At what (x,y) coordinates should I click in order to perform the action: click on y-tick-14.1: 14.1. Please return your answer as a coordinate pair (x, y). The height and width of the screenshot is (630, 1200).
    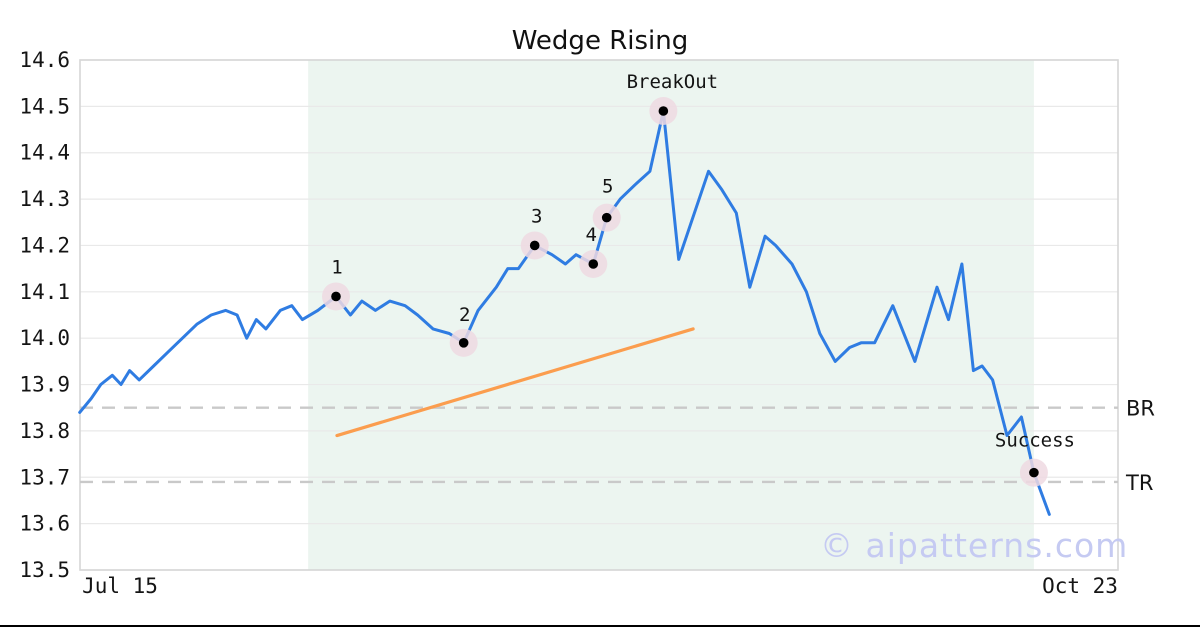
    Looking at the image, I should click on (44, 292).